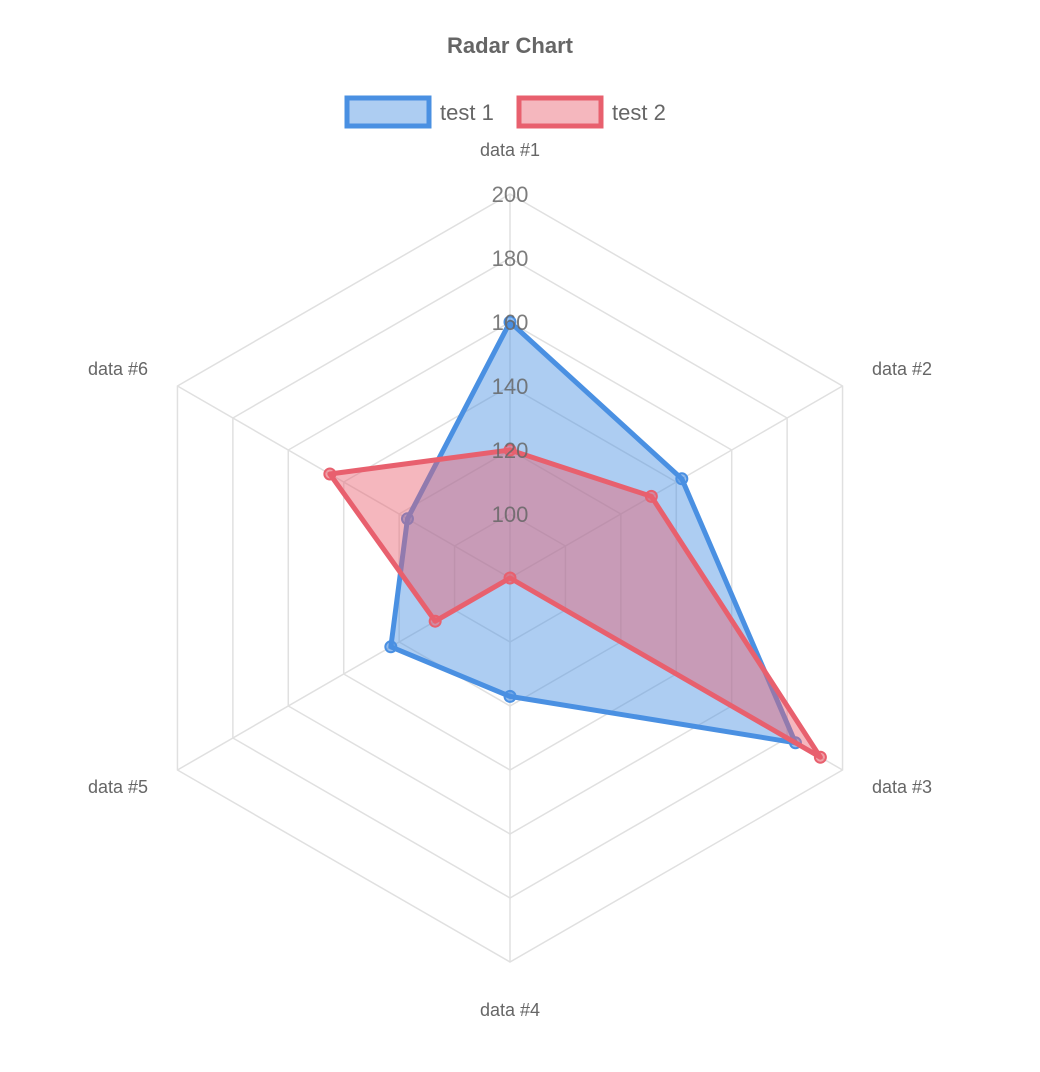 The height and width of the screenshot is (1072, 1040). I want to click on radial-tick-label: 120, so click(510, 450).